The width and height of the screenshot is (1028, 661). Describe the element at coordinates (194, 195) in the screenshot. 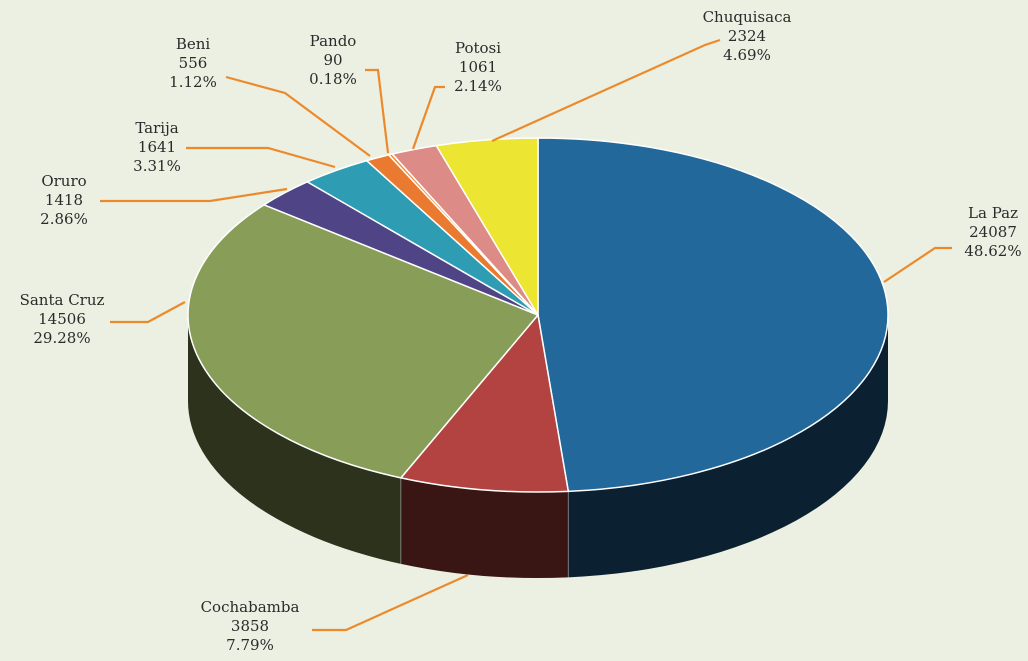

I see `leader-oruro` at that location.